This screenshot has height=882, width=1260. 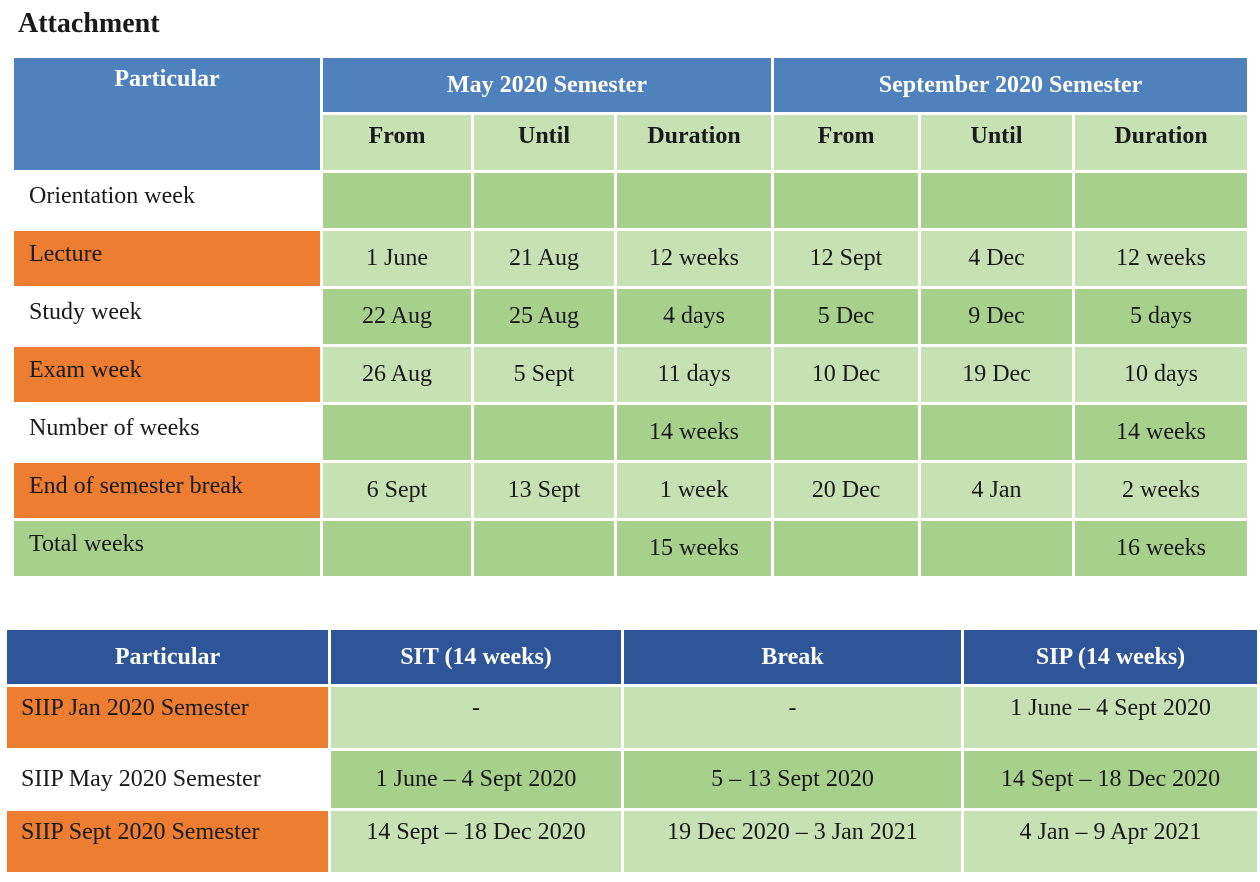 What do you see at coordinates (544, 490) in the screenshot?
I see `table-cell: 13 Sept` at bounding box center [544, 490].